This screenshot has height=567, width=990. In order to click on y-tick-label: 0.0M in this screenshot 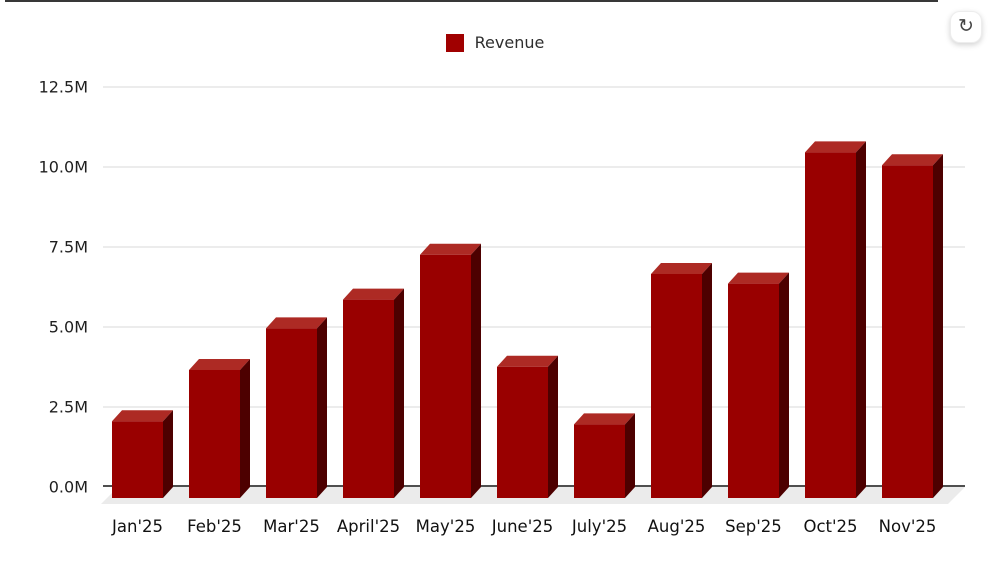, I will do `click(68, 487)`.